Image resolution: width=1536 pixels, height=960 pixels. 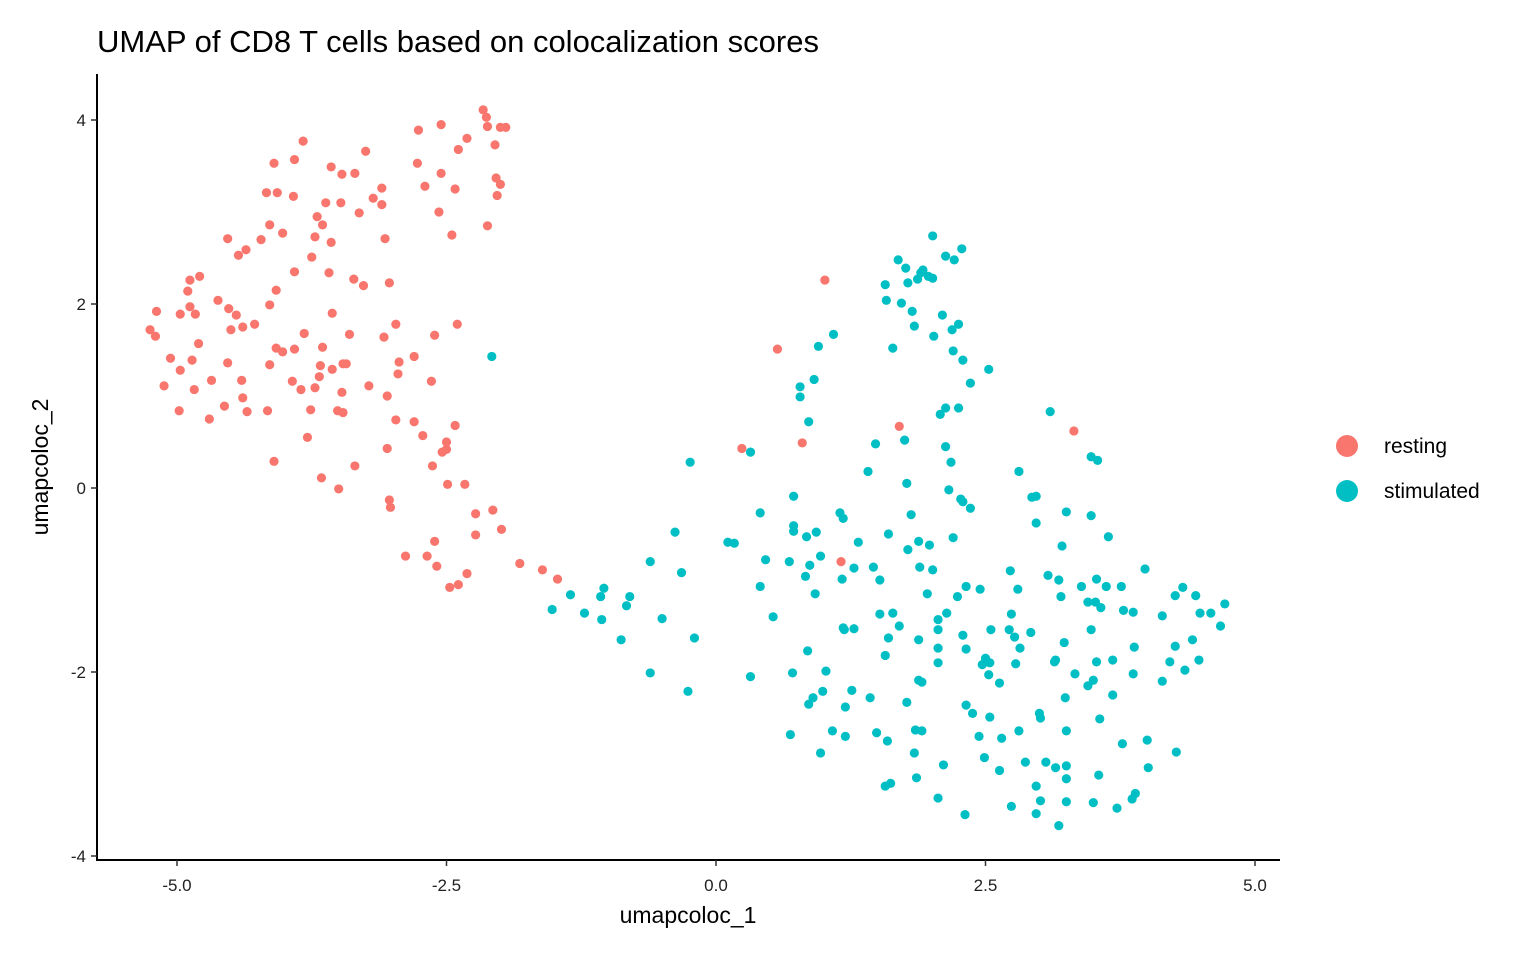 I want to click on x-tick-label: 5.0, so click(x=1255, y=885).